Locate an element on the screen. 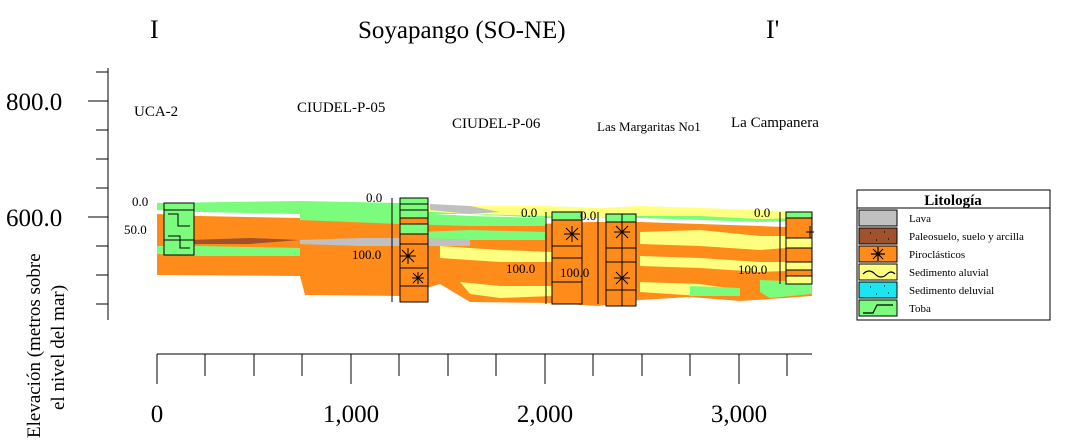 Image resolution: width=1068 pixels, height=441 pixels. legend-item: Lava is located at coordinates (894, 218).